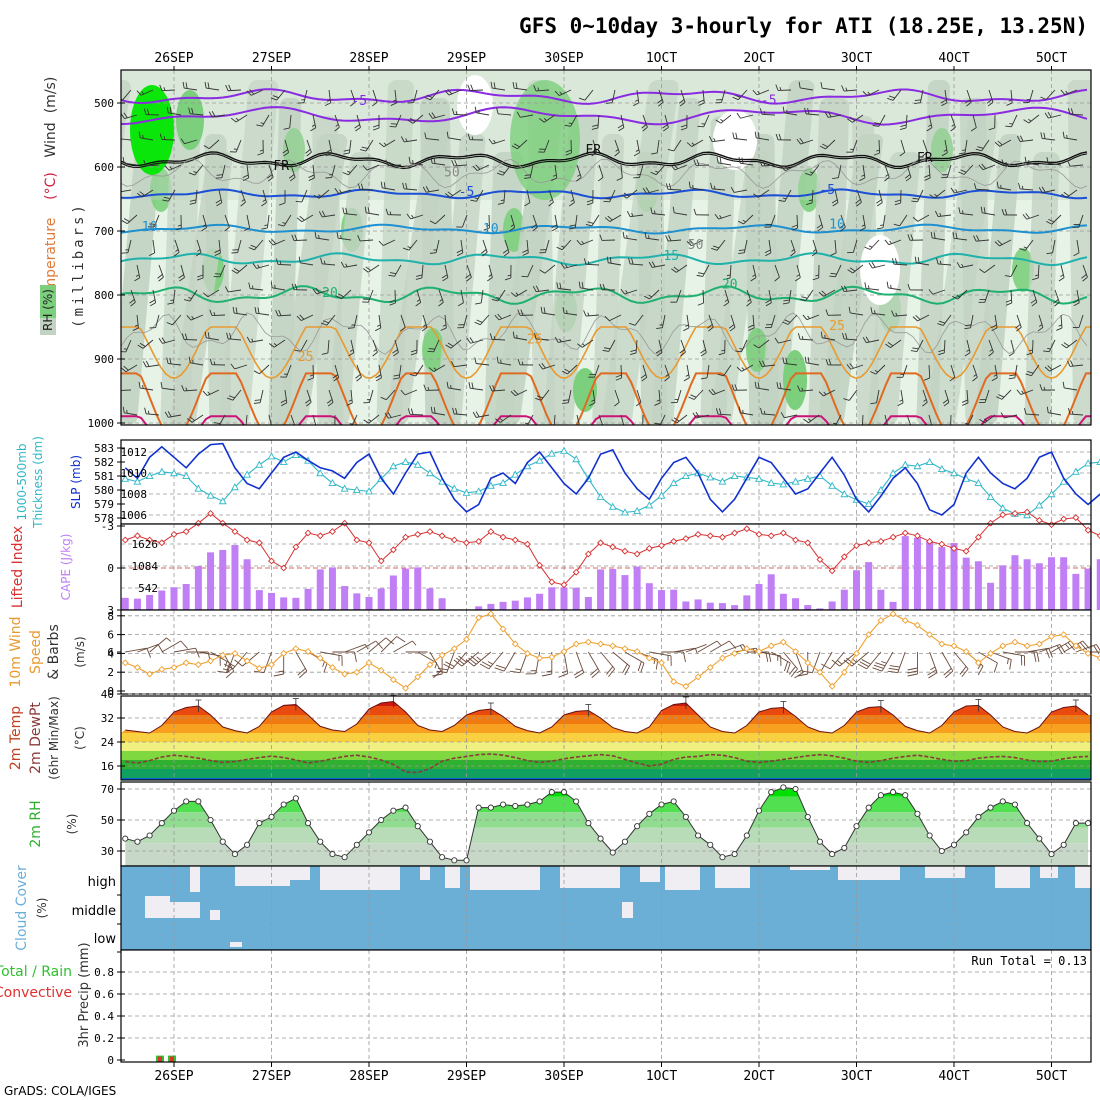 The width and height of the screenshot is (1100, 1100). What do you see at coordinates (593, 150) in the screenshot?
I see `contour-label: FR` at bounding box center [593, 150].